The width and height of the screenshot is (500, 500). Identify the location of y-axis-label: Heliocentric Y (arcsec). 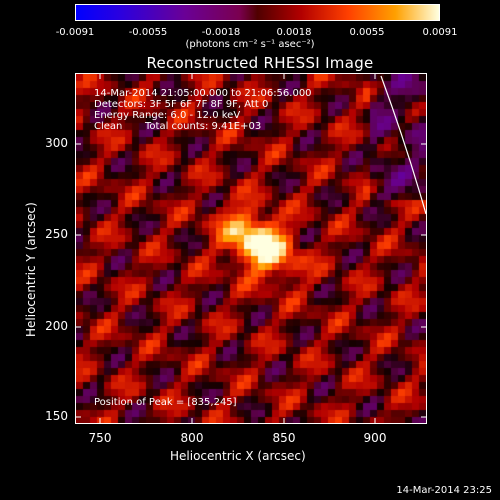
(31, 269).